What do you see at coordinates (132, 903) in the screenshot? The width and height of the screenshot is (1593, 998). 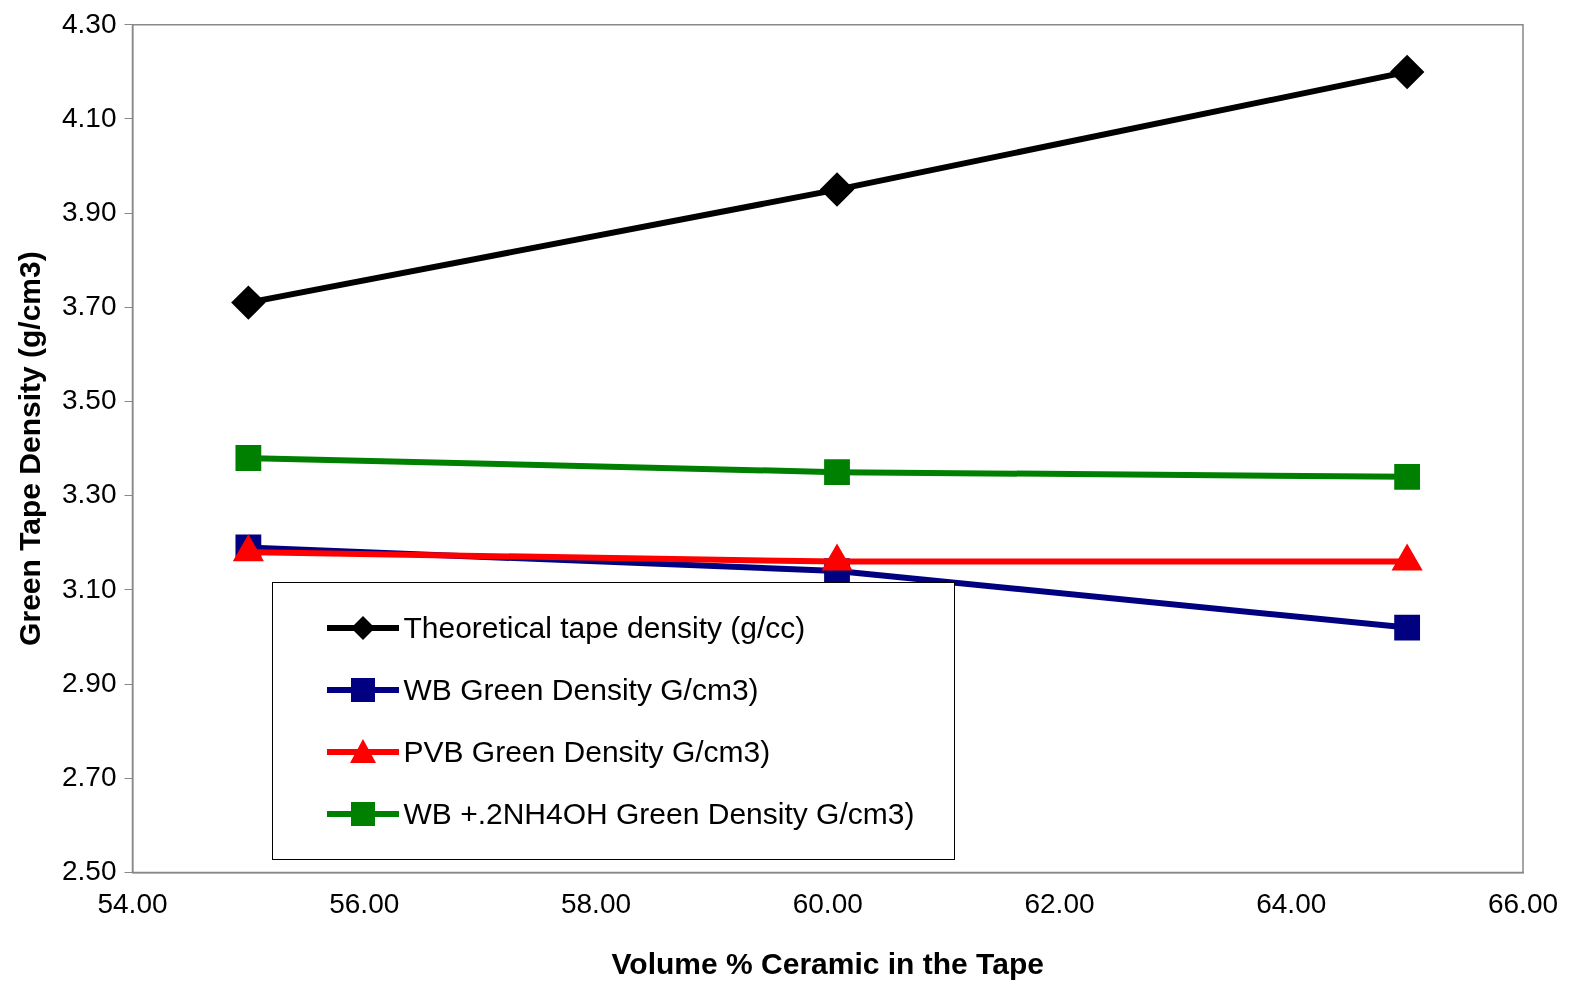 I see `x-tick-label: 54.00` at bounding box center [132, 903].